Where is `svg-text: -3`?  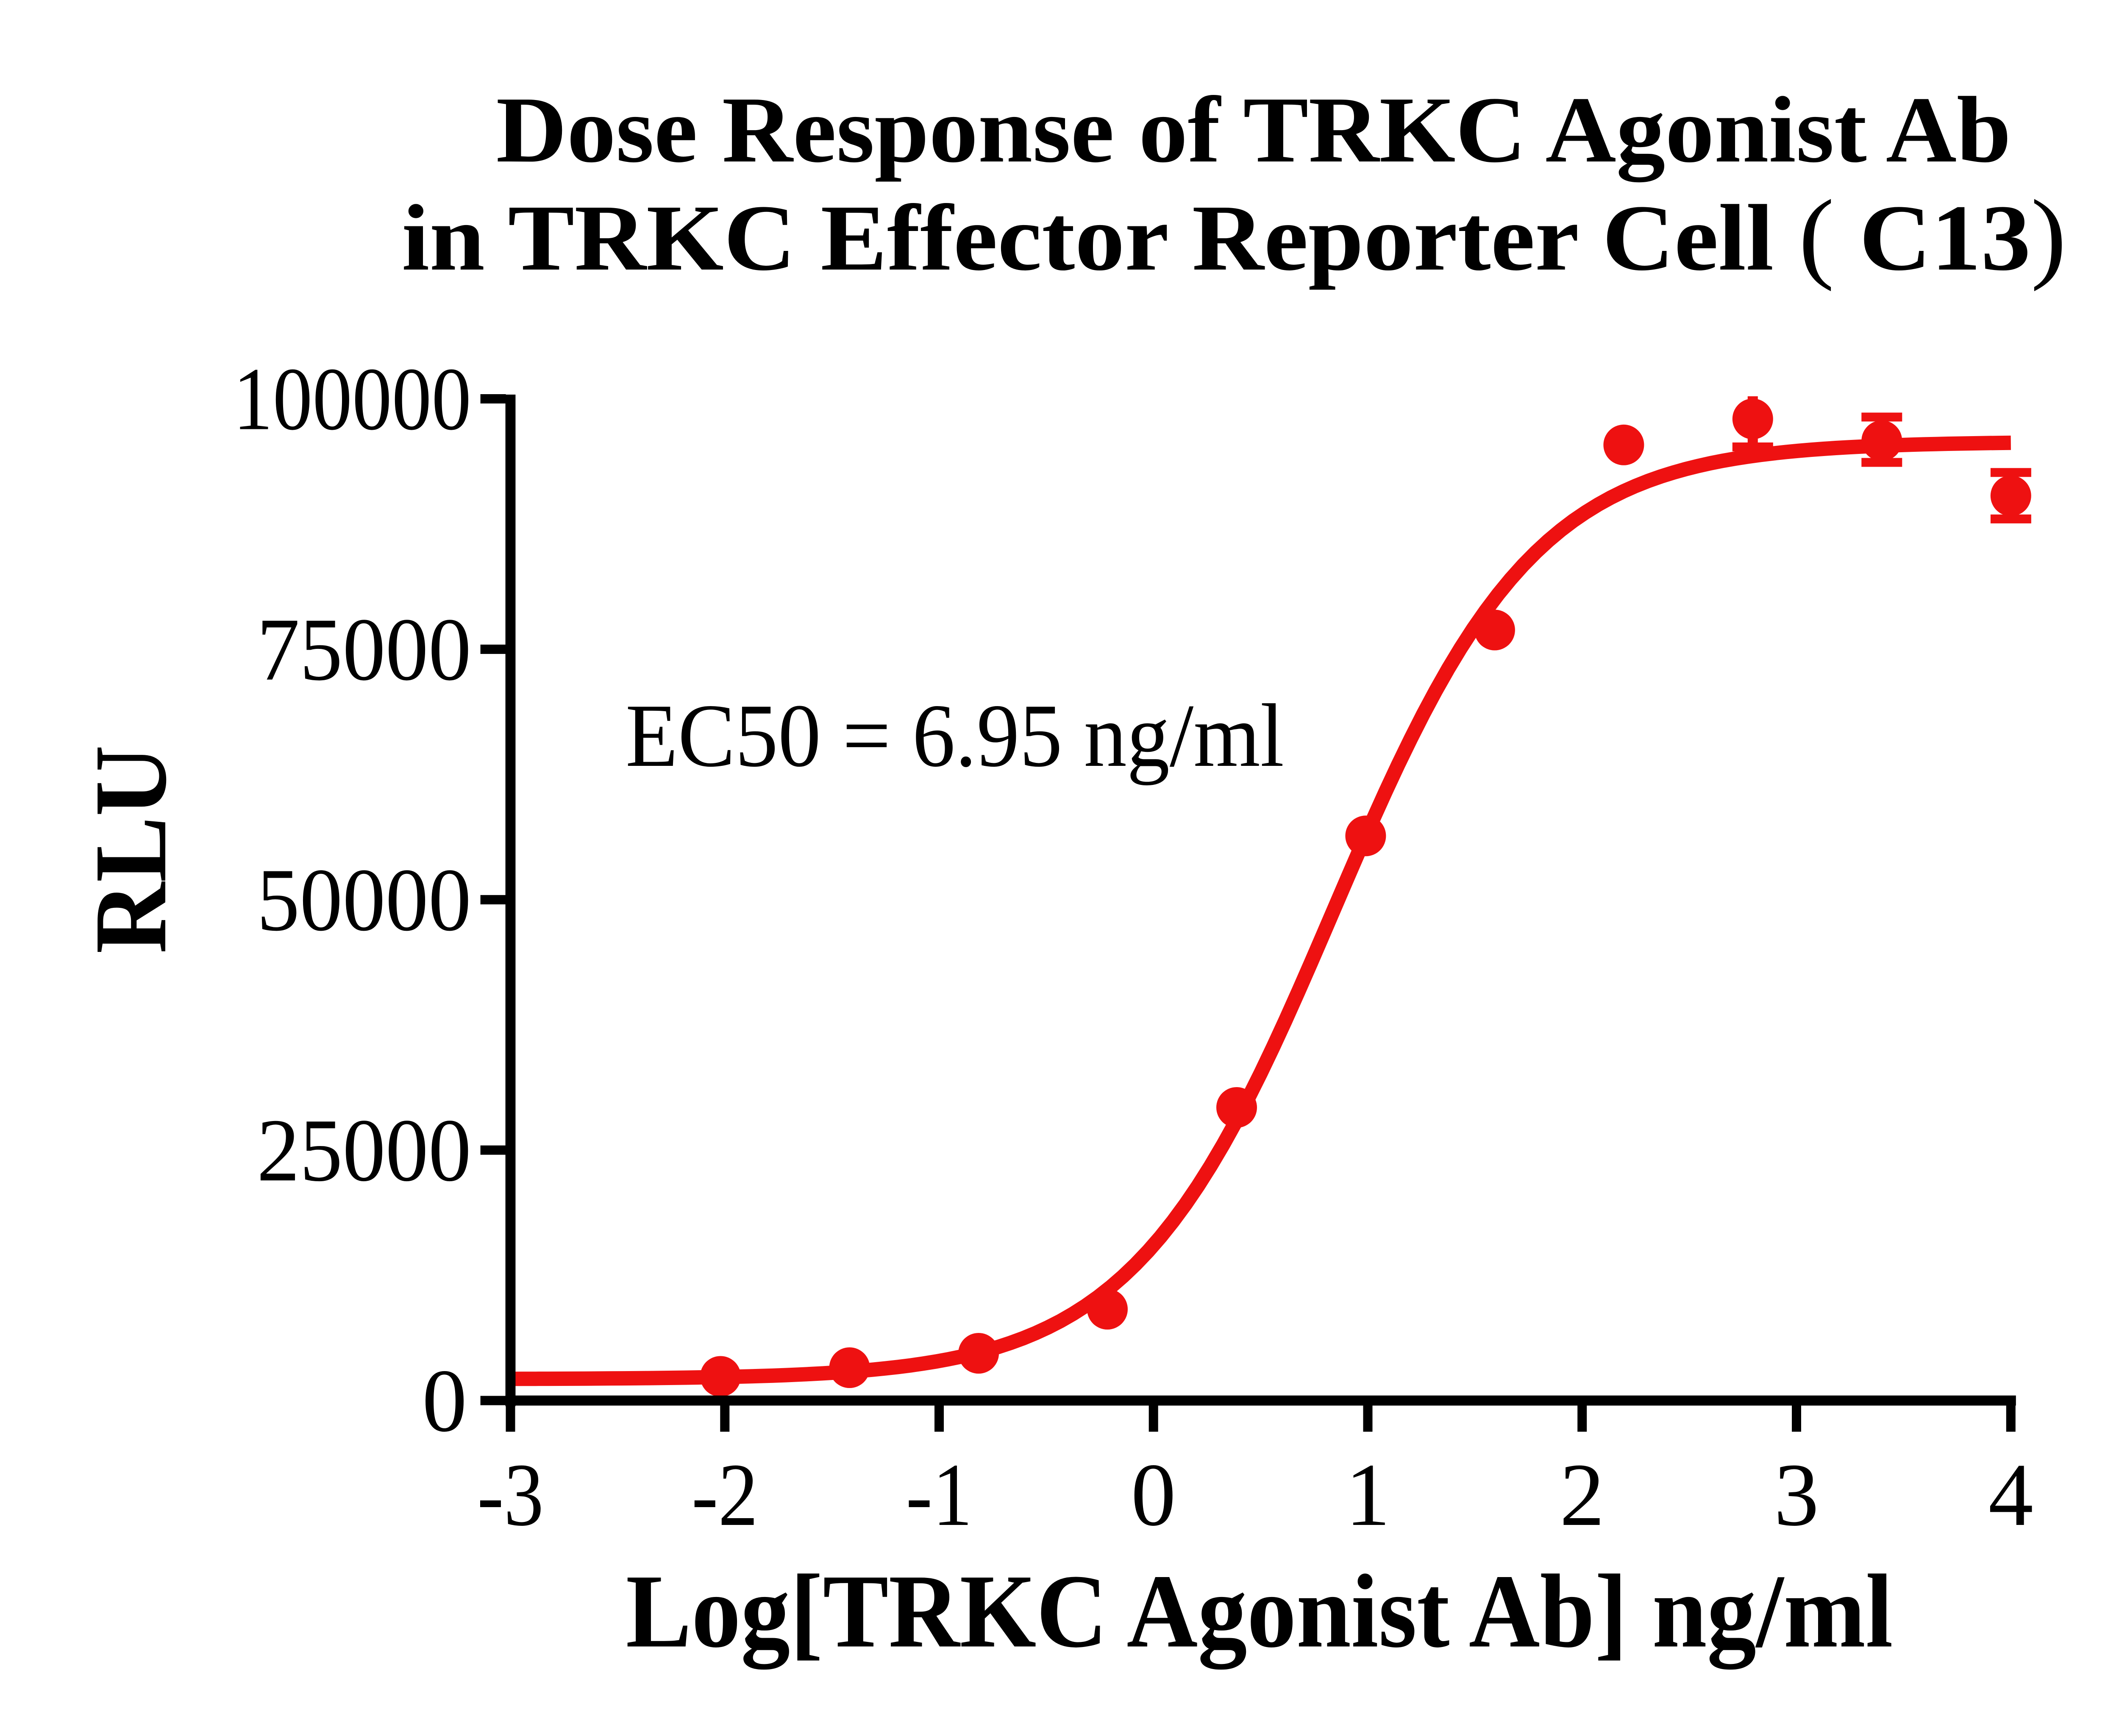 svg-text: -3 is located at coordinates (511, 1494).